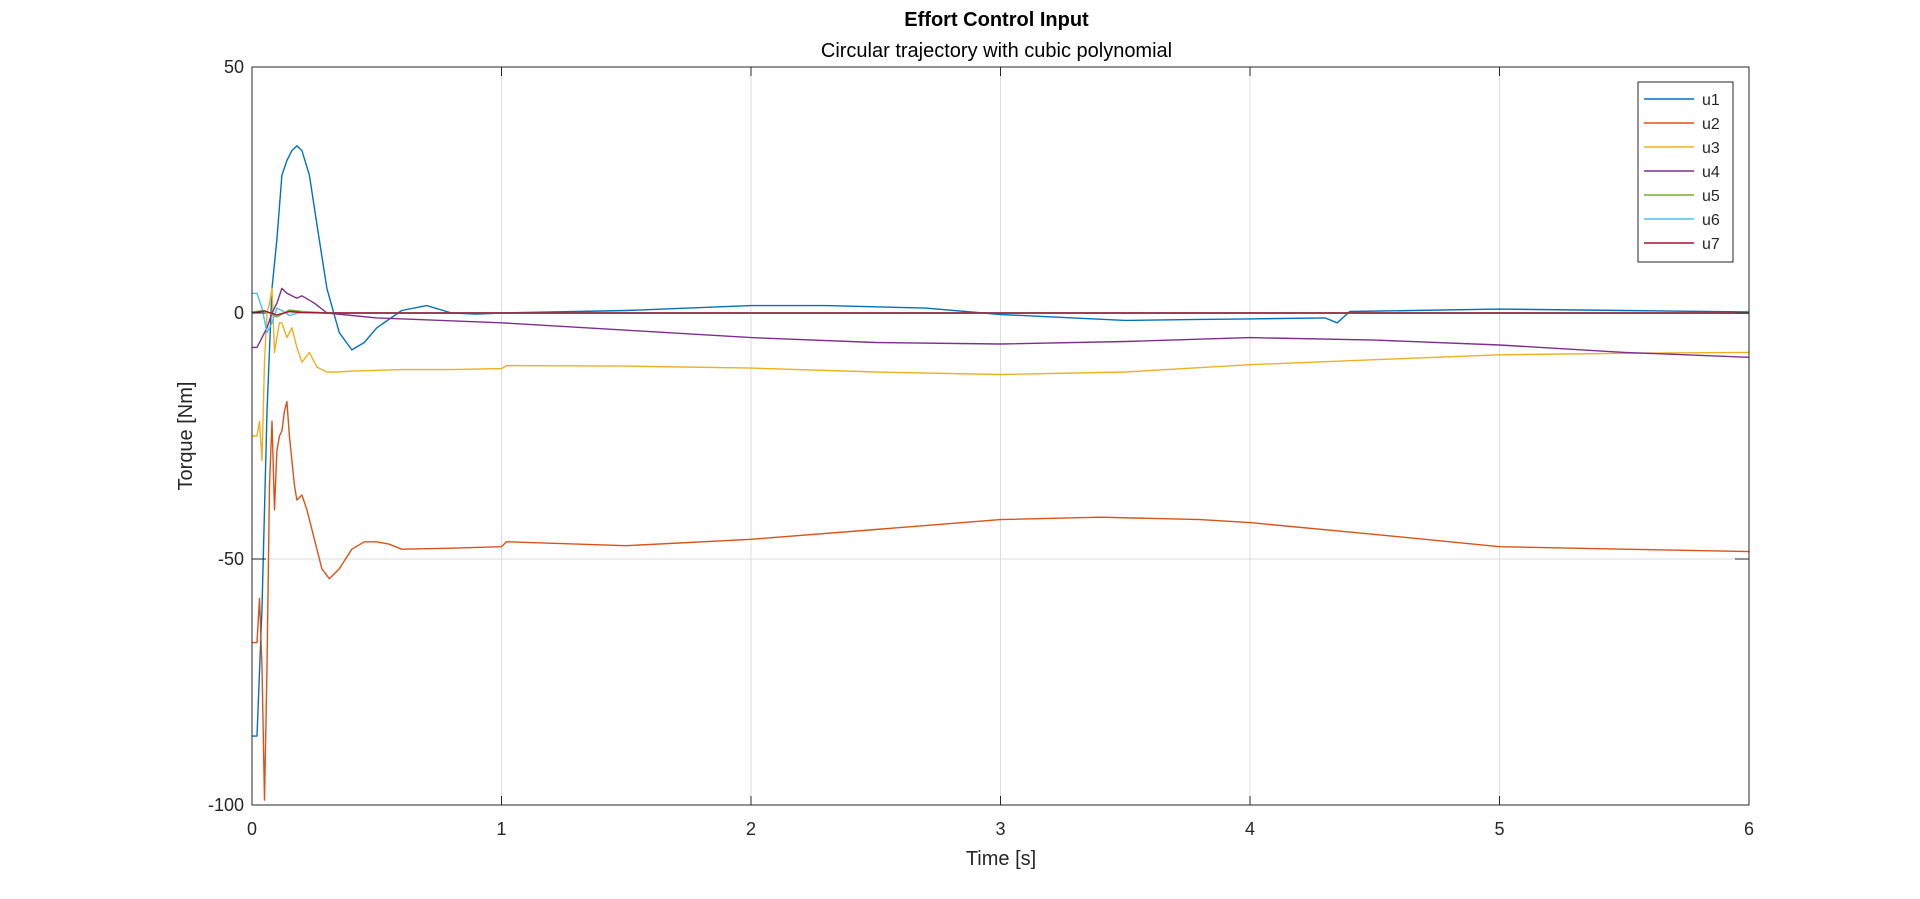 Image resolution: width=1920 pixels, height=899 pixels. I want to click on legend-label-u1: u1, so click(1711, 100).